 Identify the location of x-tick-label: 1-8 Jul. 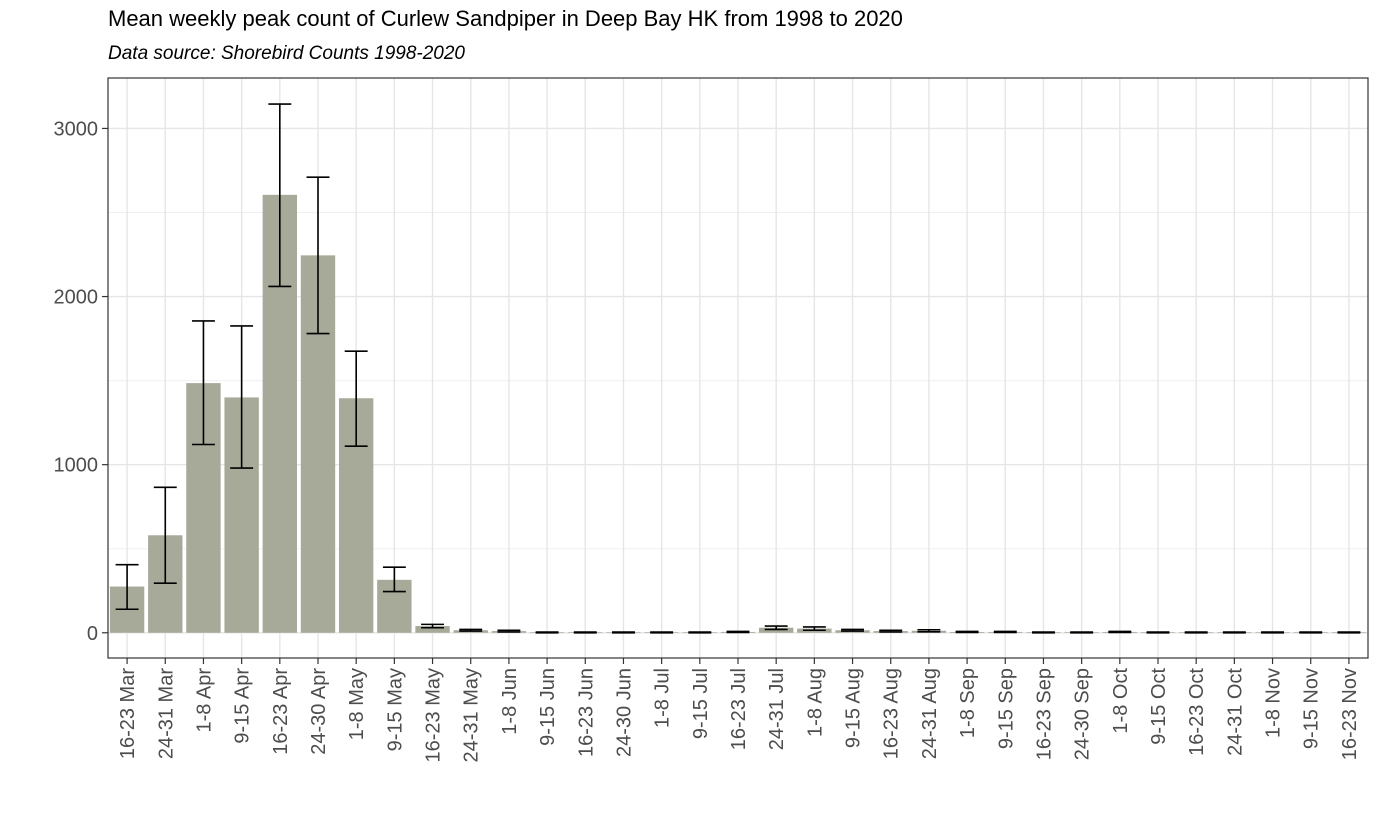
(663, 698).